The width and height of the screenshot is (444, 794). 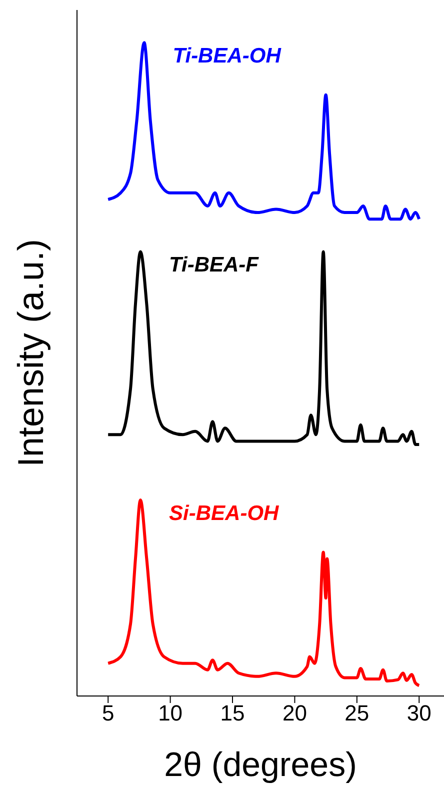 I want to click on x-axis-title: 2θ (degrees), so click(x=260, y=765).